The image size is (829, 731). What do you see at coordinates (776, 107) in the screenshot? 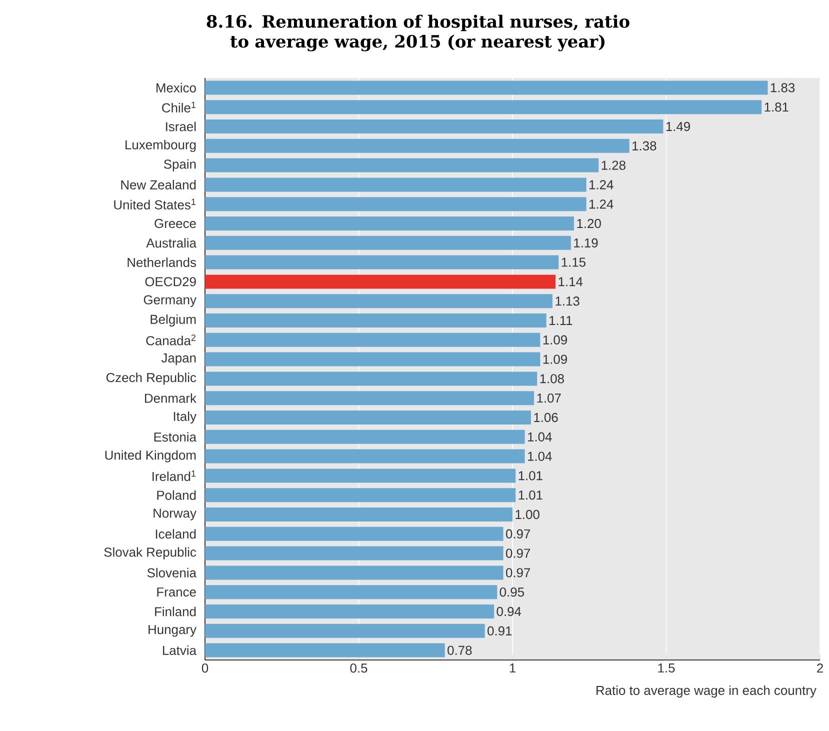
I see `data-label: 1.81` at bounding box center [776, 107].